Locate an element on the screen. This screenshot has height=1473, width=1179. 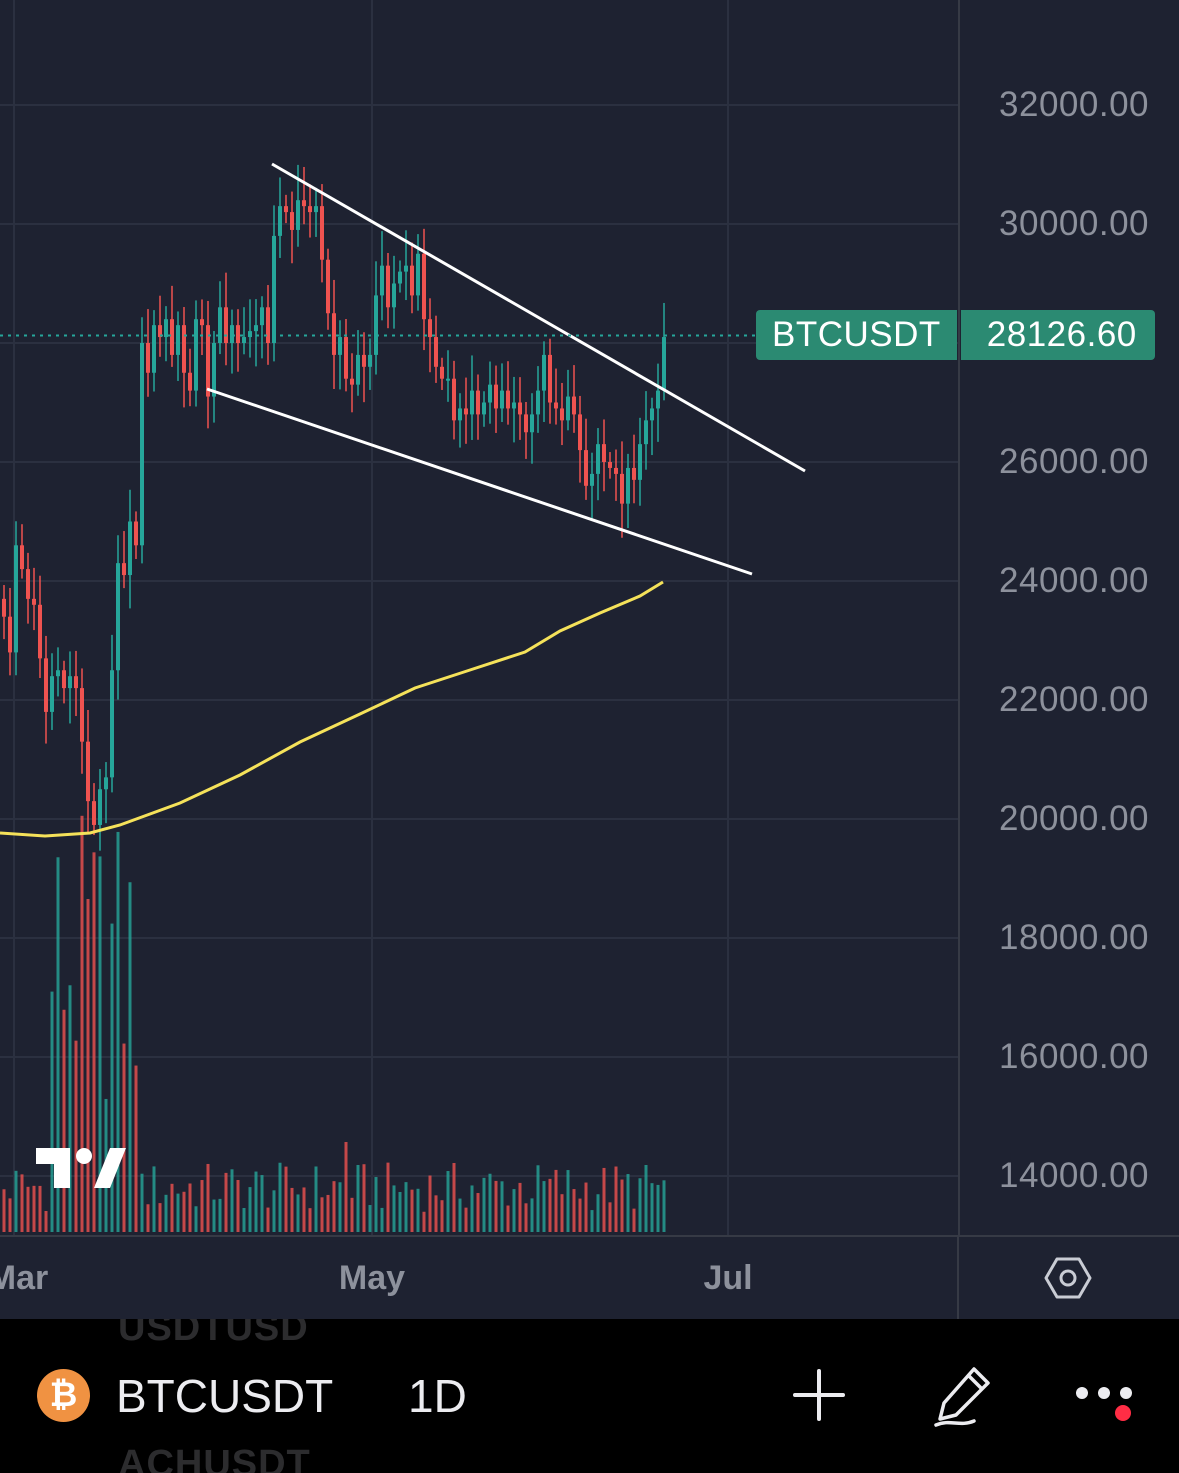
falling-wedge-trendlines is located at coordinates (506, 369).